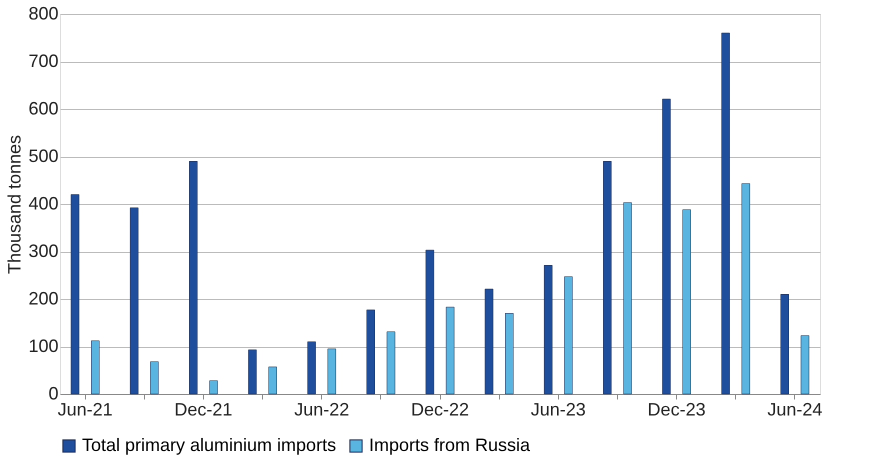  I want to click on y-tick-label: 600, so click(43, 108).